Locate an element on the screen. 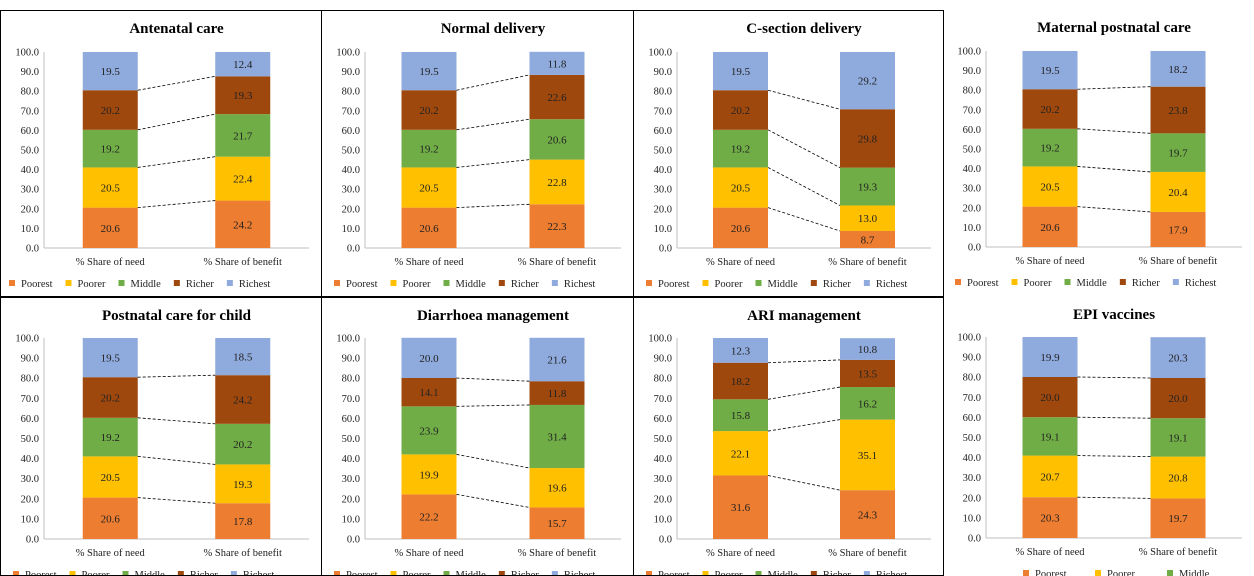 The image size is (1254, 576). data-label: 19.2 is located at coordinates (740, 150).